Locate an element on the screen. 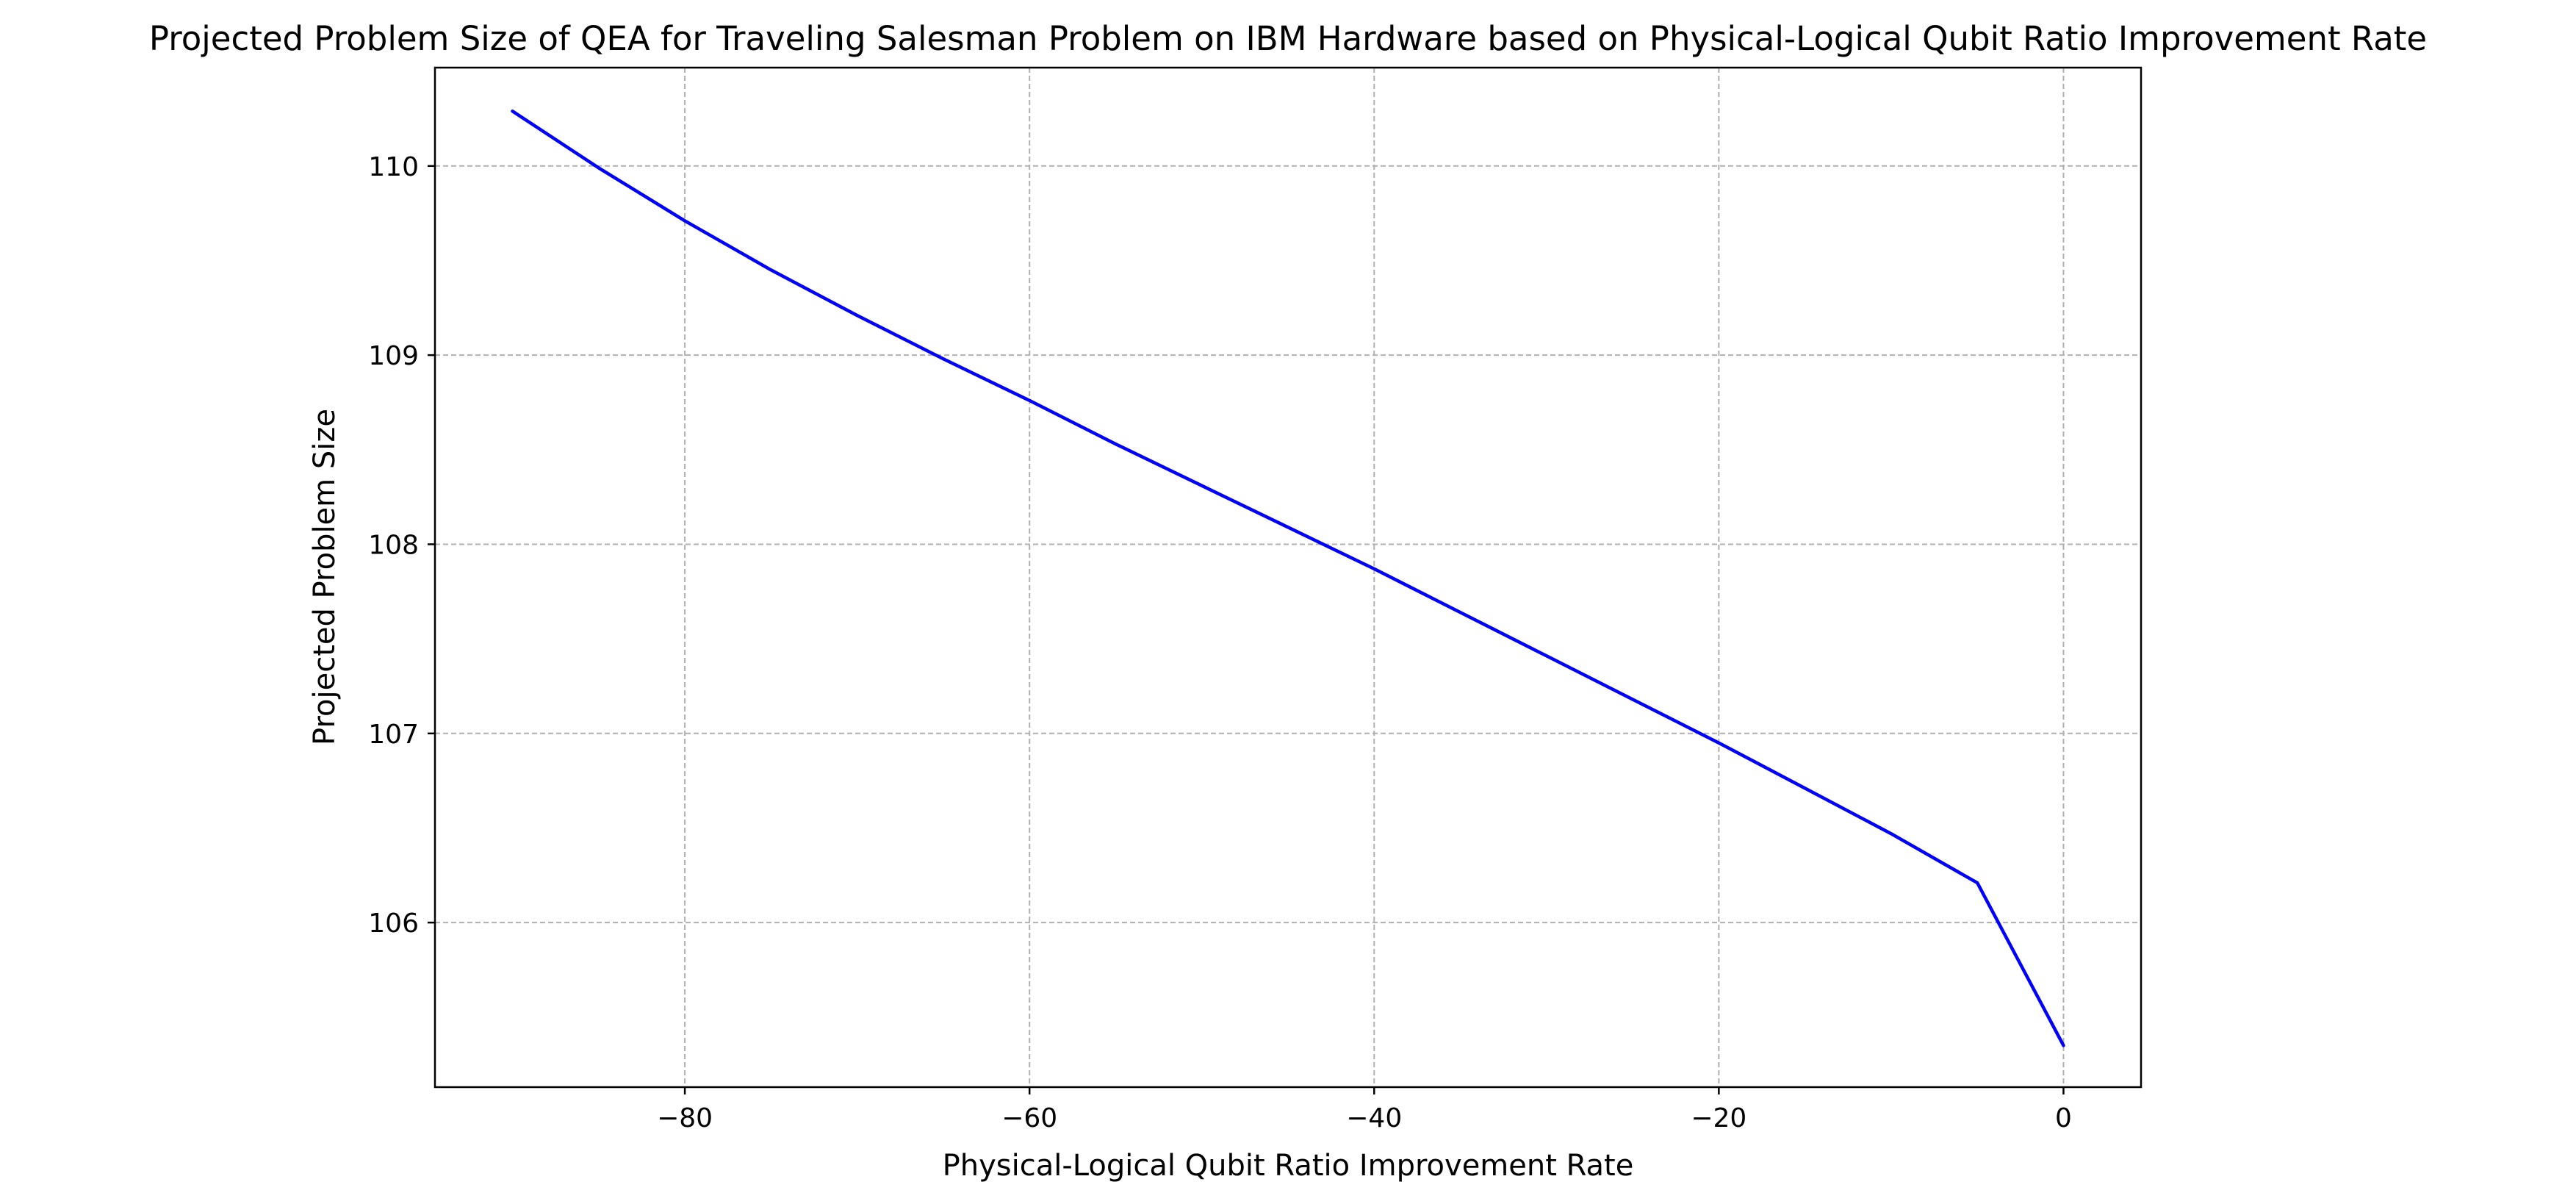 This screenshot has height=1204, width=2576. x-tick-label: −80 is located at coordinates (685, 1118).